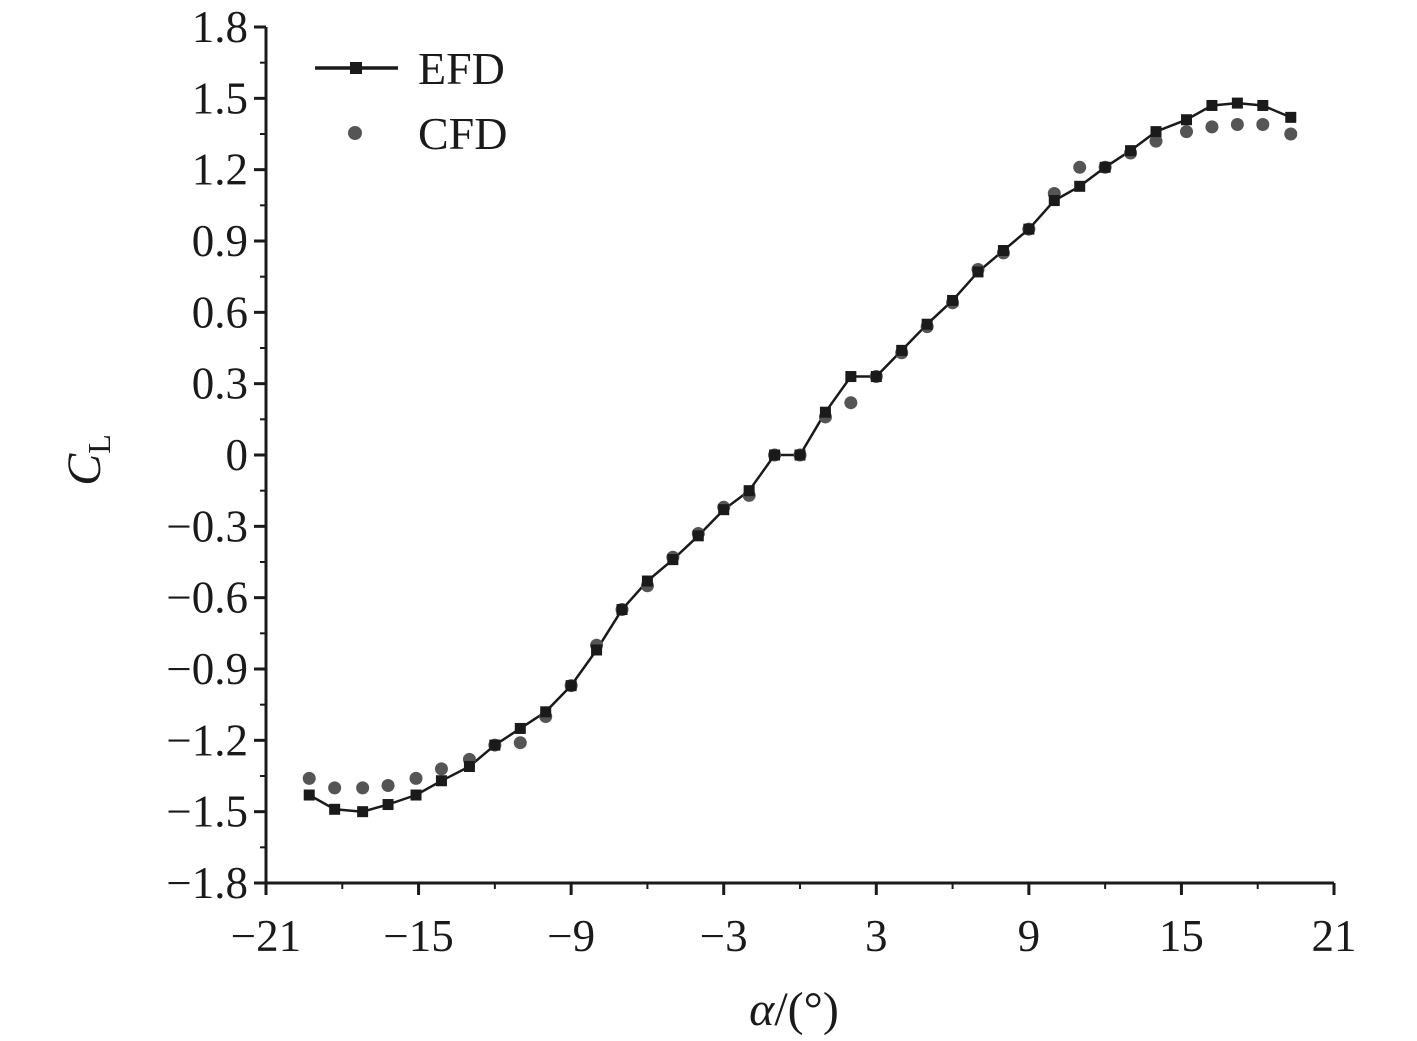 The height and width of the screenshot is (1041, 1417). Describe the element at coordinates (266, 936) in the screenshot. I see `x-tick-label: −21` at that location.